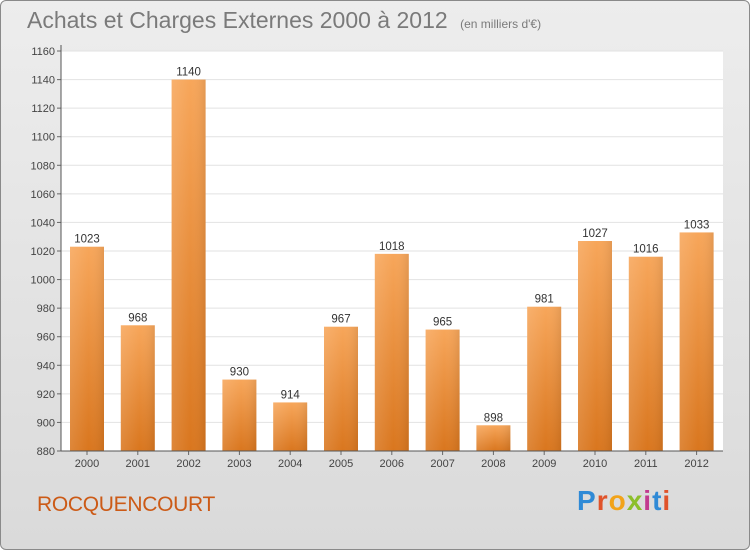  I want to click on y-tick-label: 960, so click(46, 338).